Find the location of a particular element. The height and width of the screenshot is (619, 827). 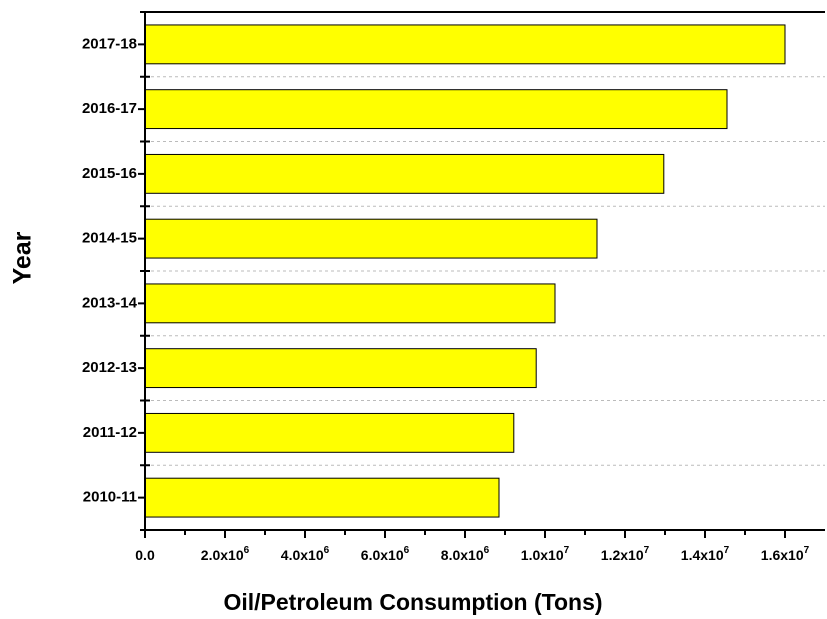

x-tick-label-base: 8.0x10 is located at coordinates (462, 555).